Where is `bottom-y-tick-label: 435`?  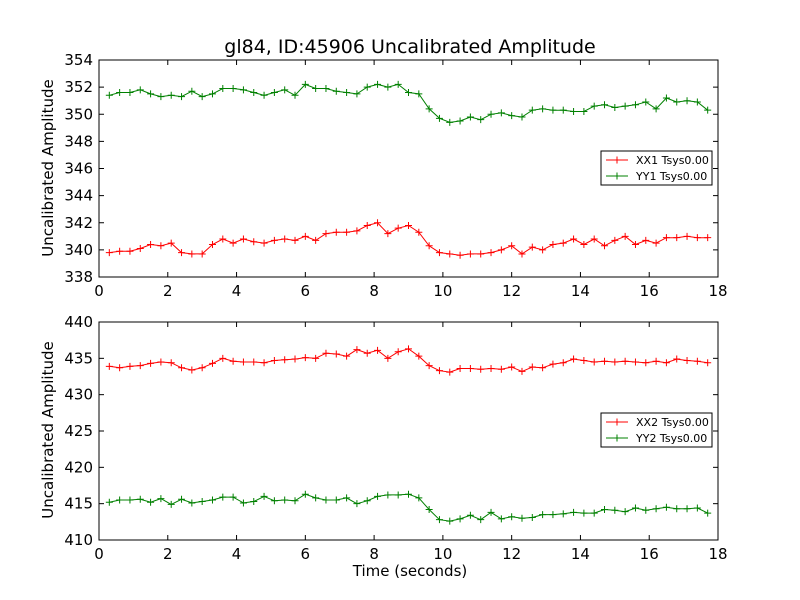
bottom-y-tick-label: 435 is located at coordinates (78, 358).